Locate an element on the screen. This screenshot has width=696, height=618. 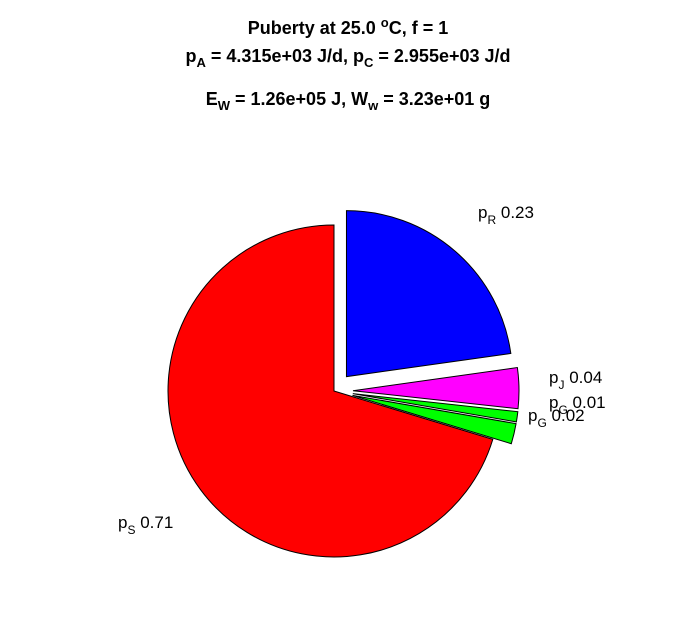
title-ew-sub: W is located at coordinates (223, 105).